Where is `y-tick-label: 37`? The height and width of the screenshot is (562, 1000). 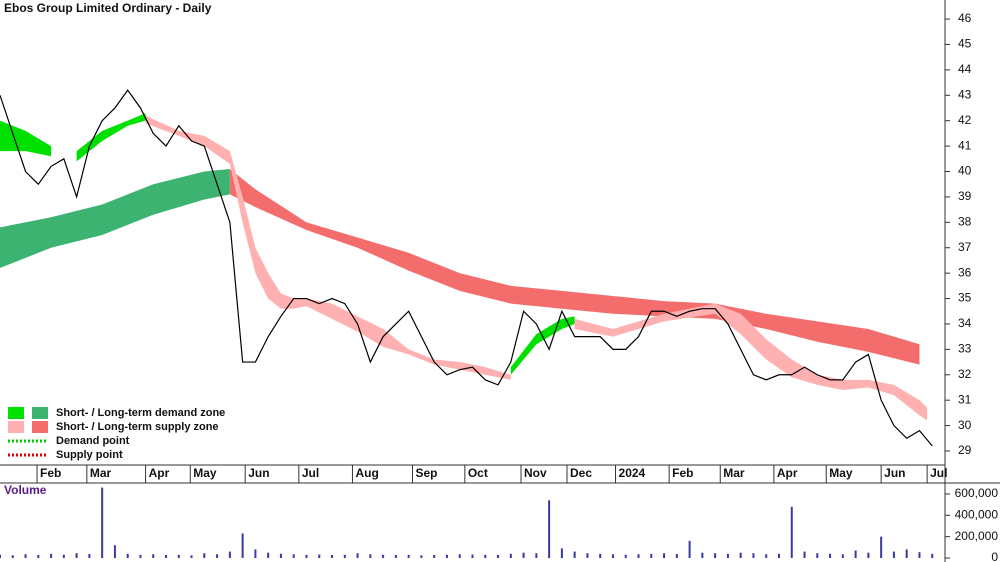 y-tick-label: 37 is located at coordinates (965, 247).